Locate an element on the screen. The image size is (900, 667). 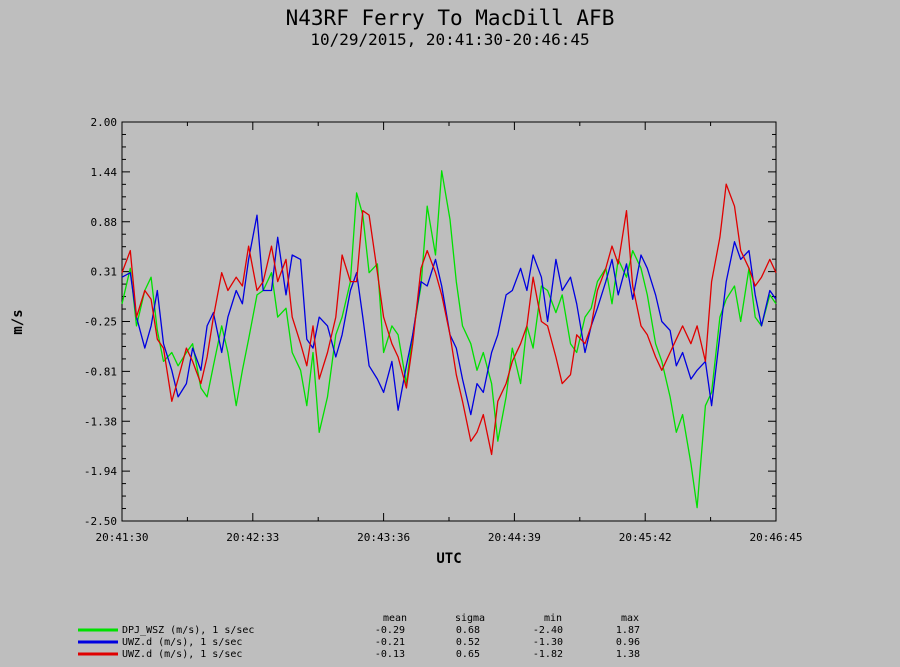
y-tick-label: -2.50 is located at coordinates (100, 521).